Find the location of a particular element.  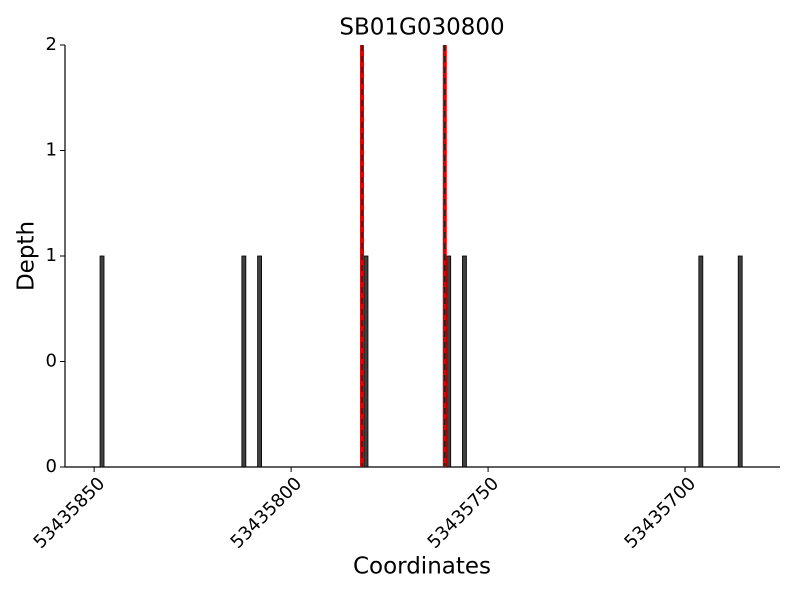

y-tick-label: 2 is located at coordinates (51, 44).